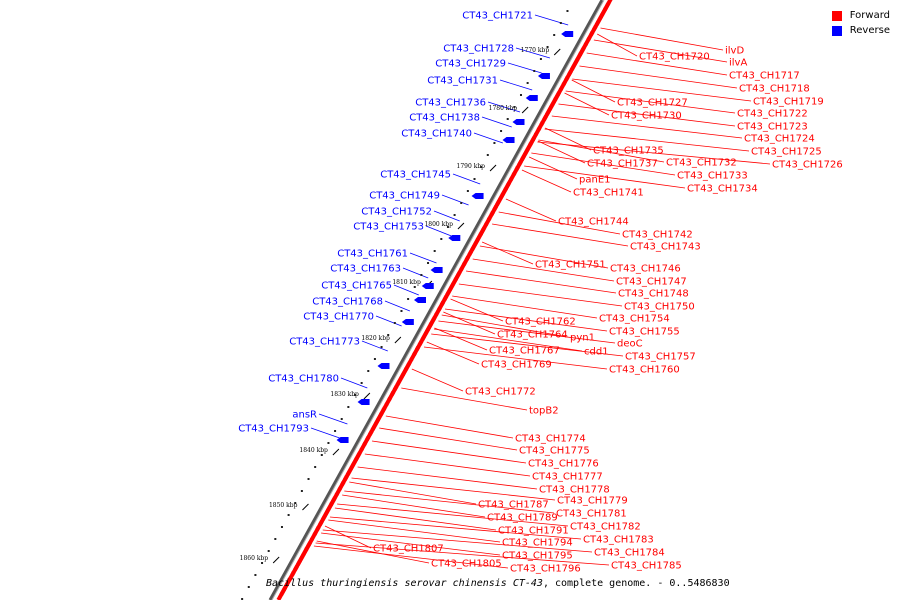  I want to click on reverse-gene-label: CT43_CH1780, so click(303, 379).